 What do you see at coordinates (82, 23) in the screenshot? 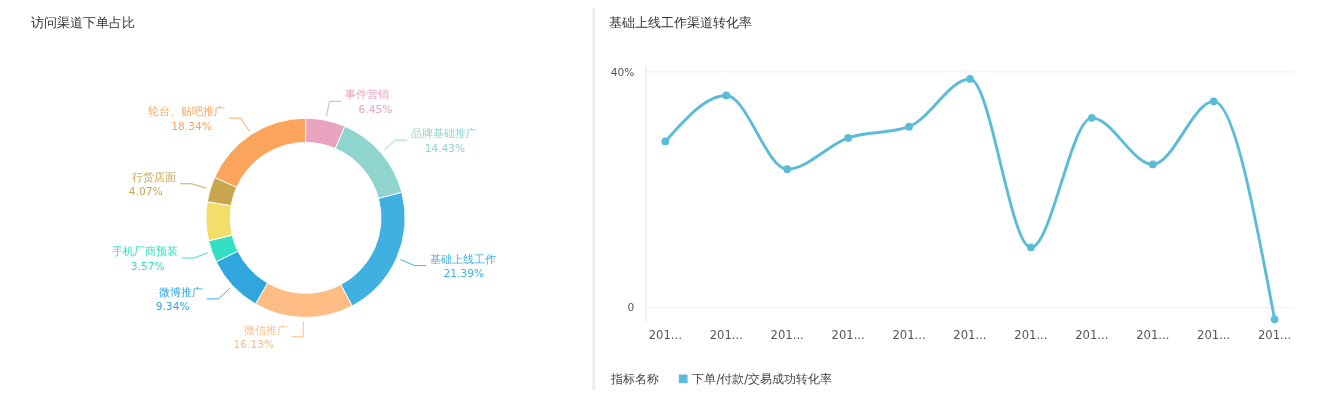
I see `chart-title: 访问渠道下单占比` at bounding box center [82, 23].